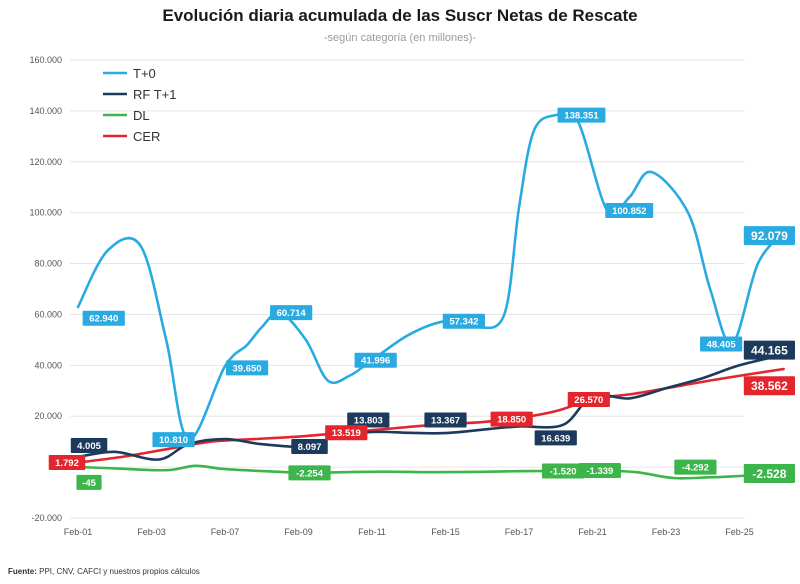 The width and height of the screenshot is (800, 584). I want to click on data-label: 44.165, so click(769, 350).